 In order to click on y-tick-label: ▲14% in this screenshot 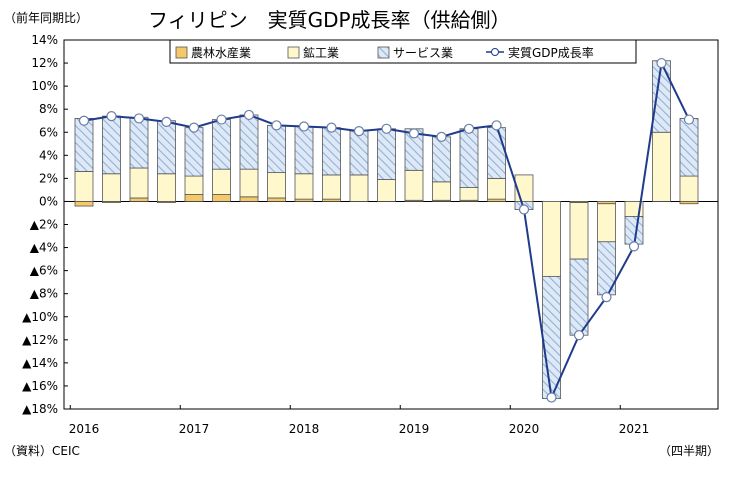, I will do `click(40, 363)`.